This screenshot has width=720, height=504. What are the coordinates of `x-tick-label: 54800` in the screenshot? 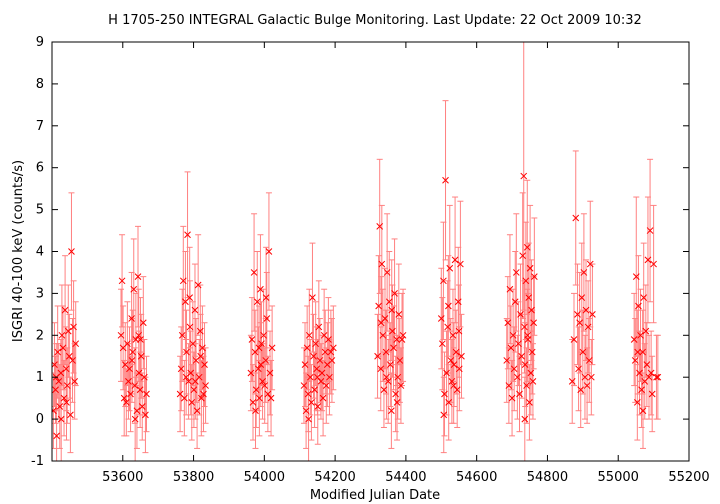 It's located at (547, 477).